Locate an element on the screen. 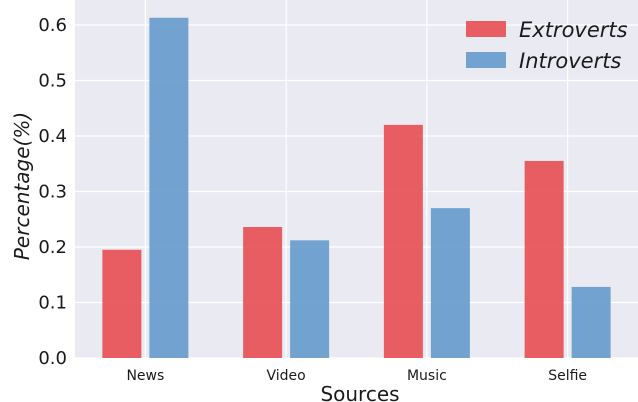 Image resolution: width=638 pixels, height=402 pixels. legend-label-introverts: Introverts is located at coordinates (570, 61).